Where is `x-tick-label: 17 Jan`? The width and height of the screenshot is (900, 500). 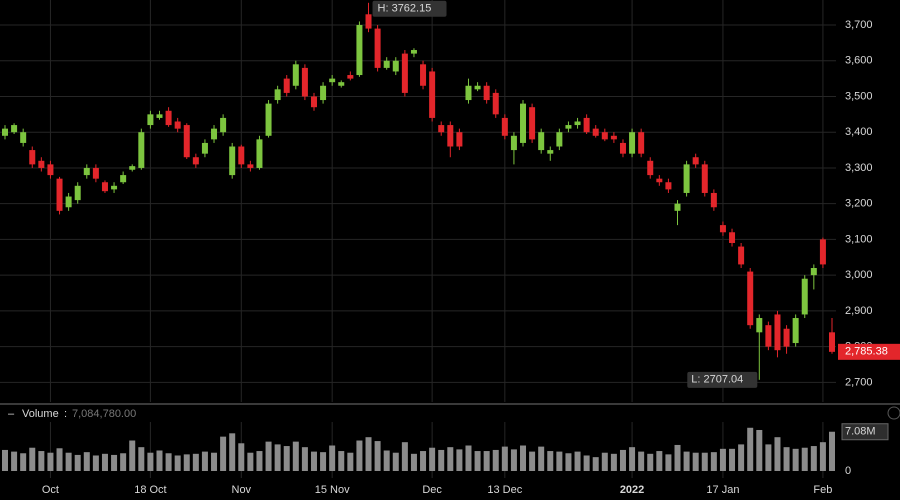 x-tick-label: 17 Jan is located at coordinates (722, 490).